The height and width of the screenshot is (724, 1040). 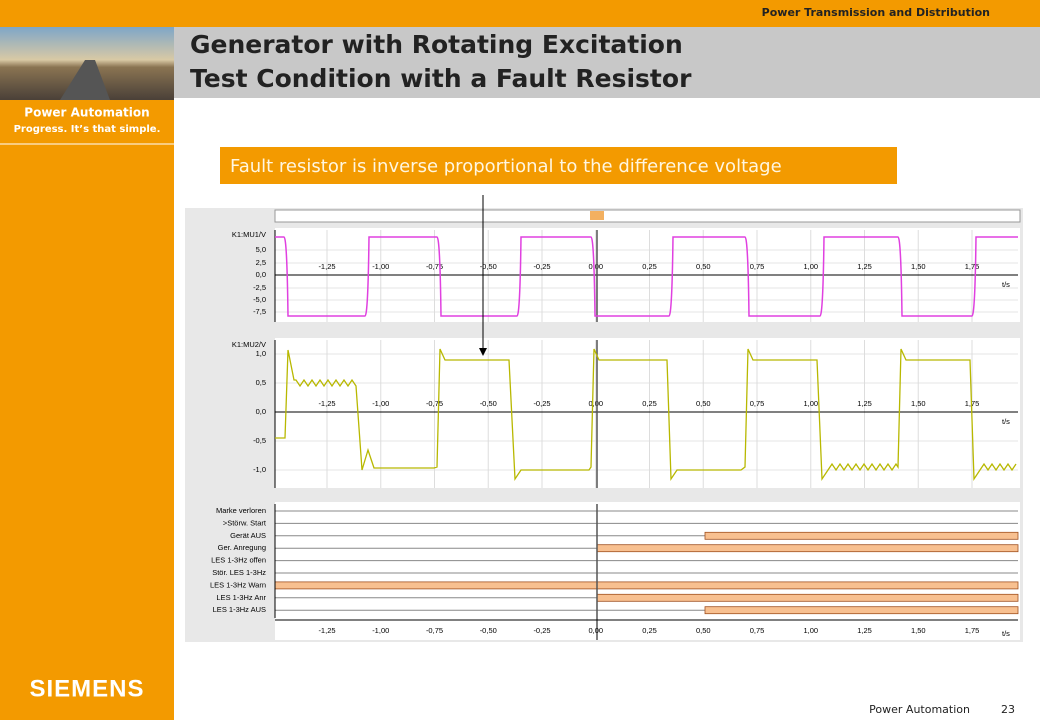 I want to click on page-number: 23, so click(x=1008, y=709).